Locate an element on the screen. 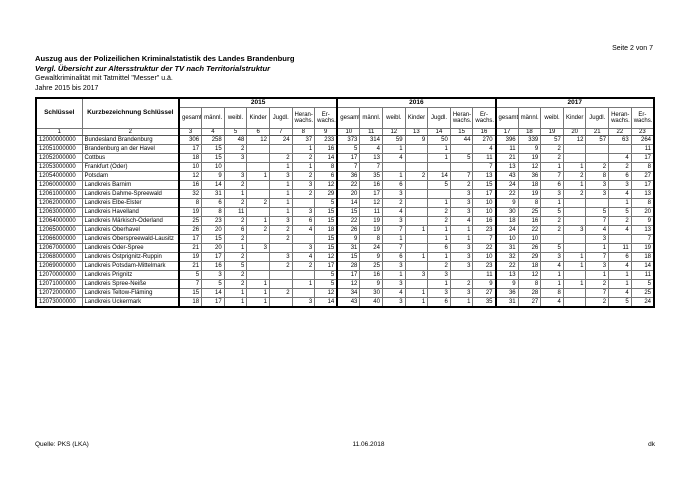  header-measure: Er- wachs. is located at coordinates (642, 118).